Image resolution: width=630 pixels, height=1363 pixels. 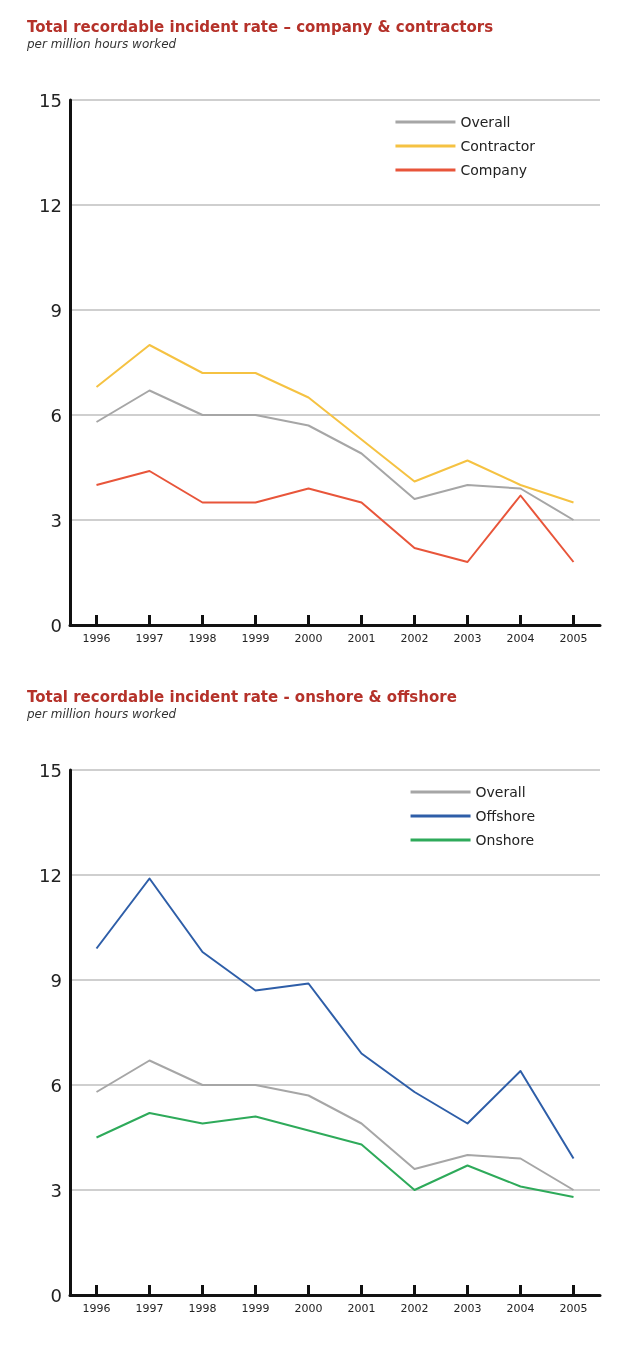 I want to click on chart-title: Total recordable incident rate - onshore & offshore, so click(x=242, y=696).